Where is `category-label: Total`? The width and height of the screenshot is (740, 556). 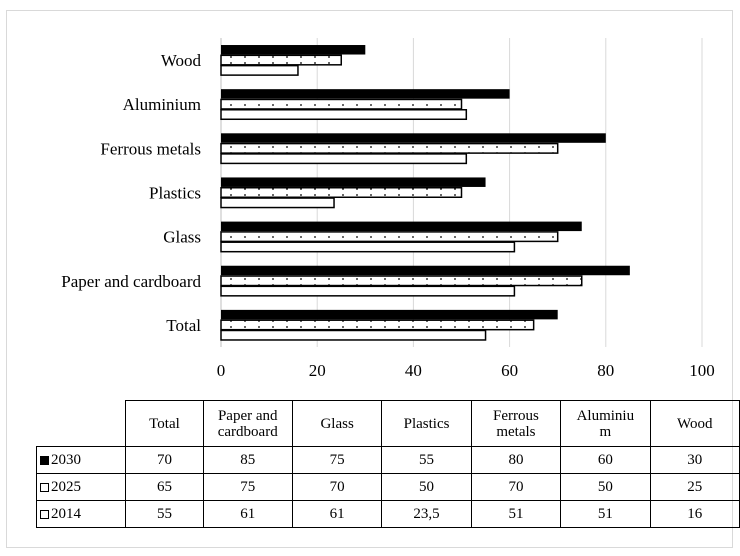
category-label: Total is located at coordinates (183, 325).